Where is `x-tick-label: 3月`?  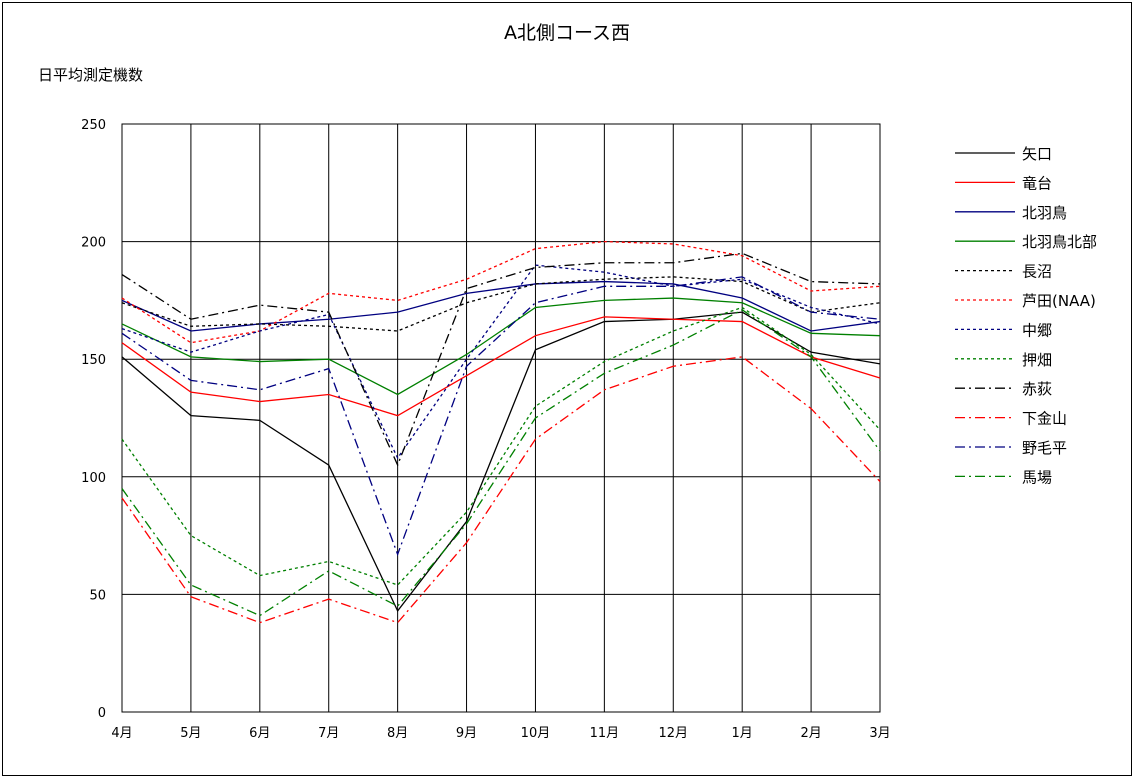 x-tick-label: 3月 is located at coordinates (879, 733).